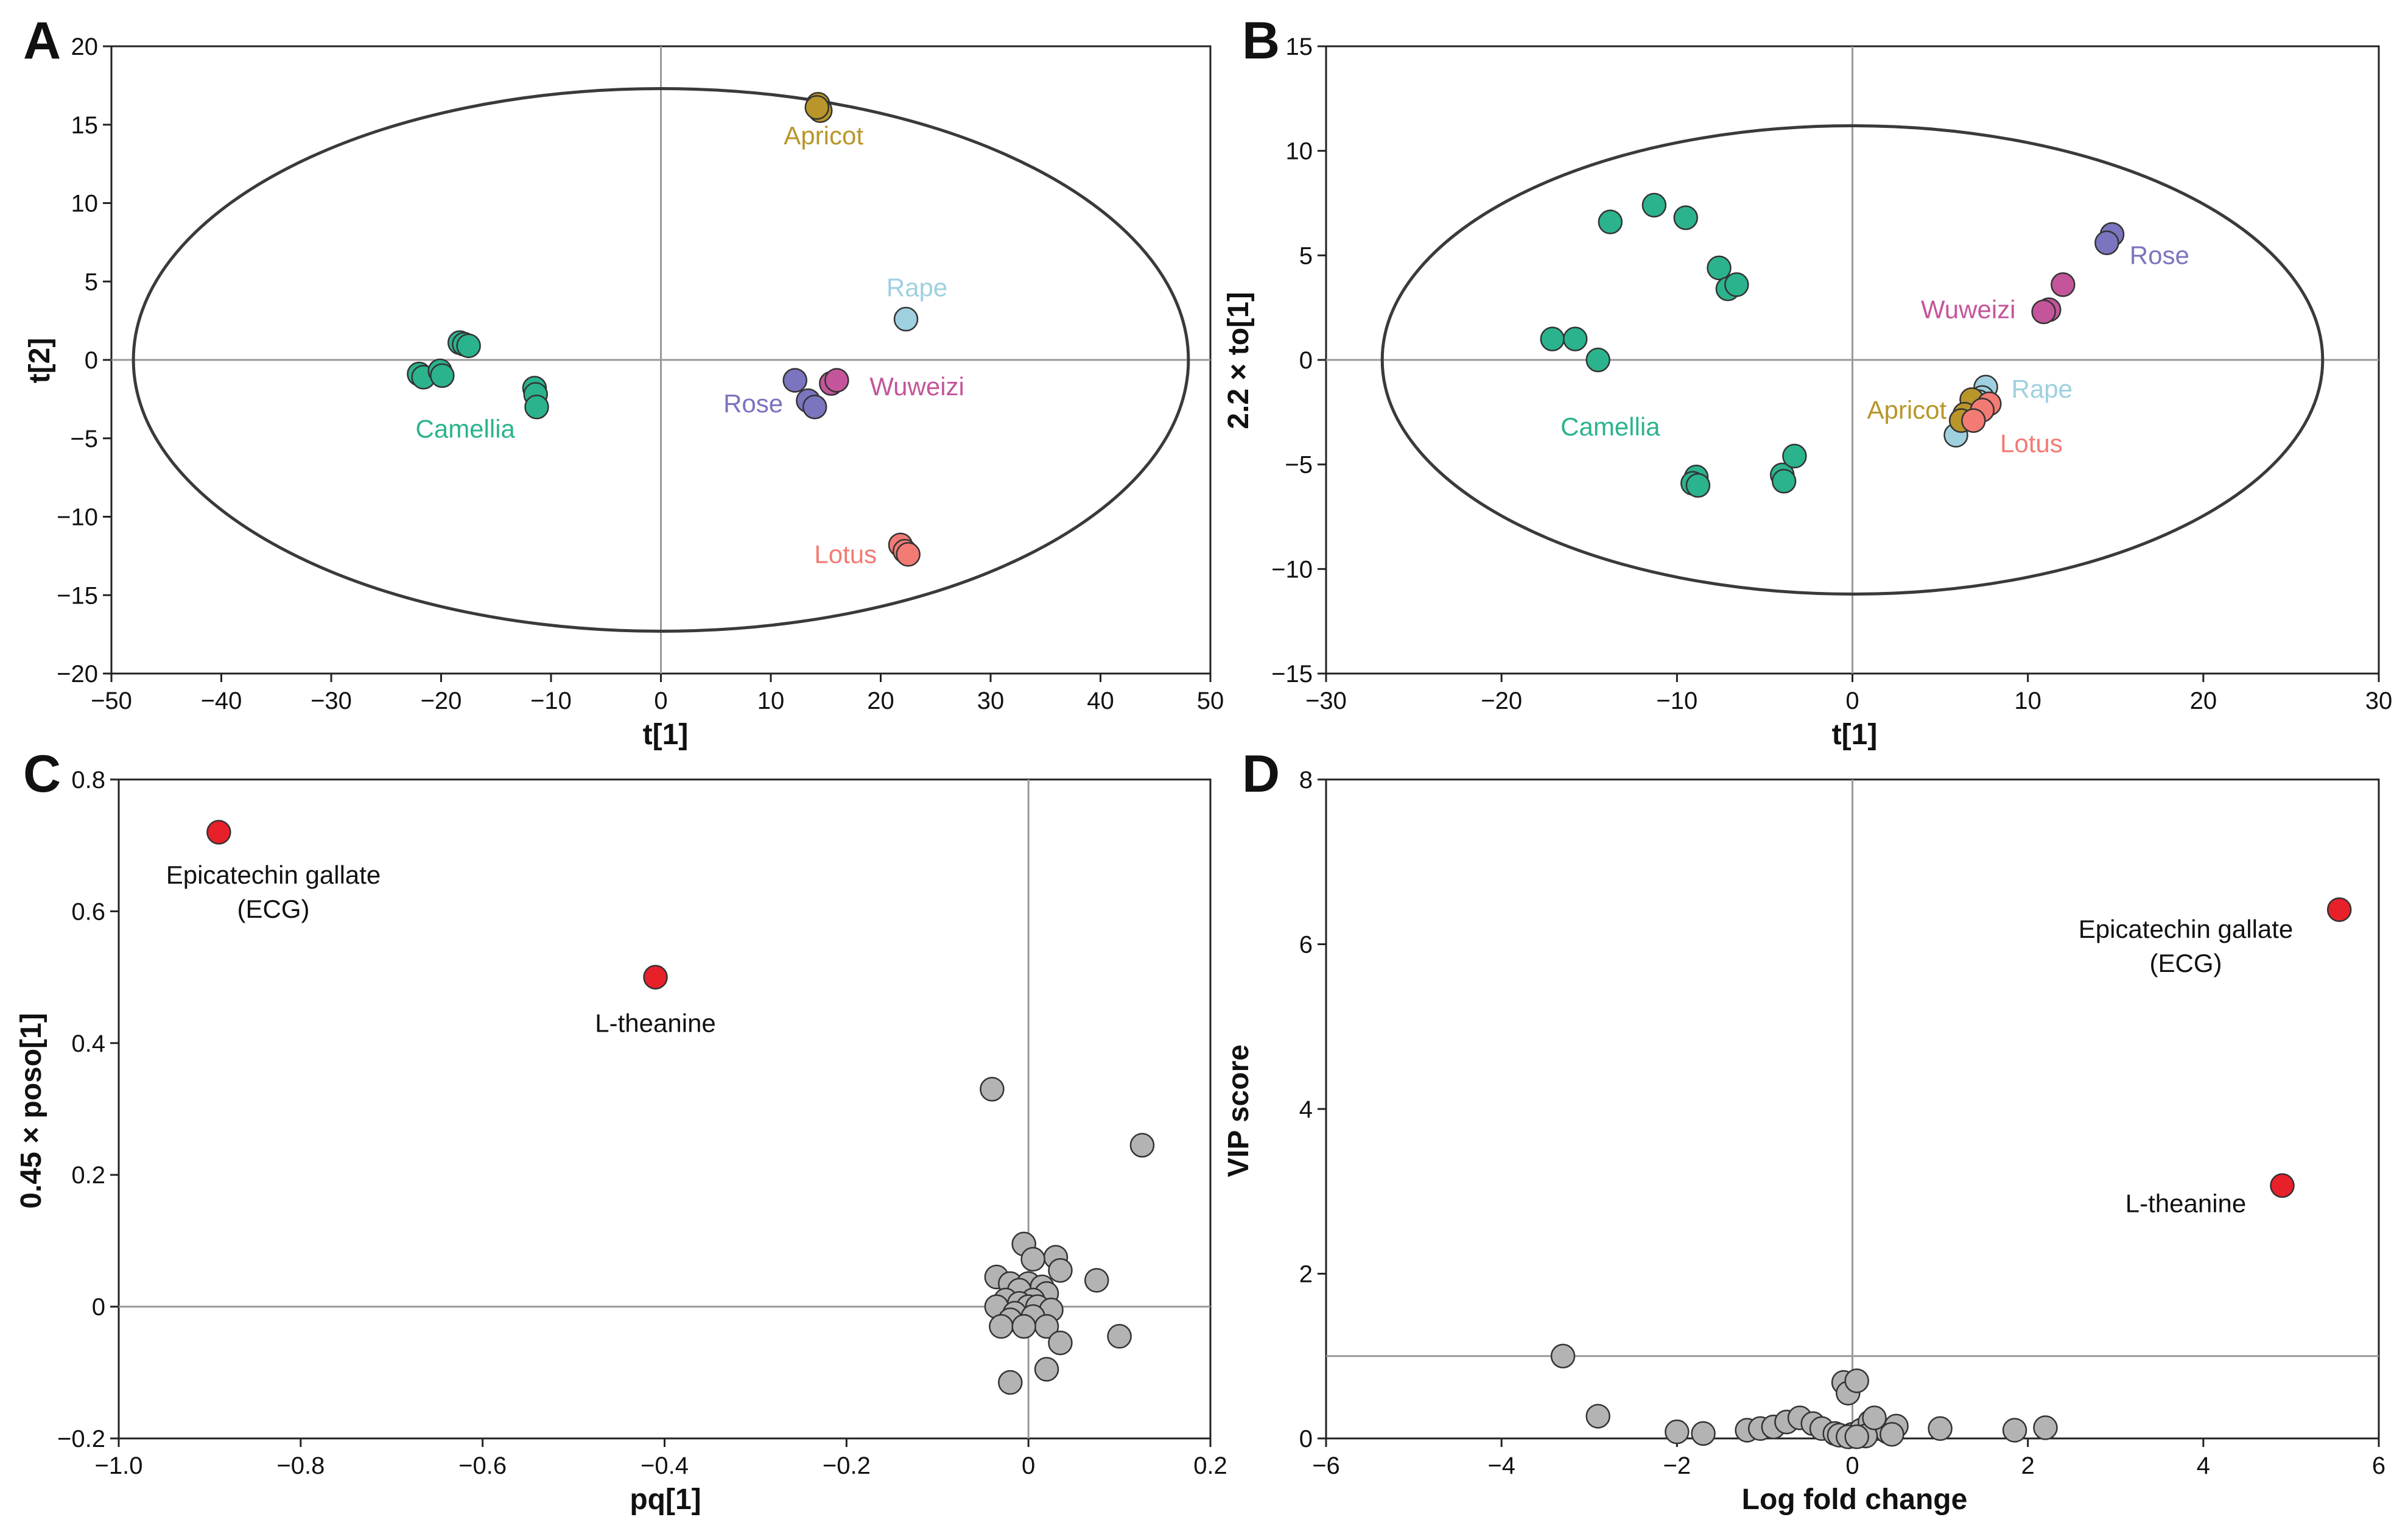 The image size is (2408, 1531). I want to click on y-tick-label: 15, so click(1299, 46).